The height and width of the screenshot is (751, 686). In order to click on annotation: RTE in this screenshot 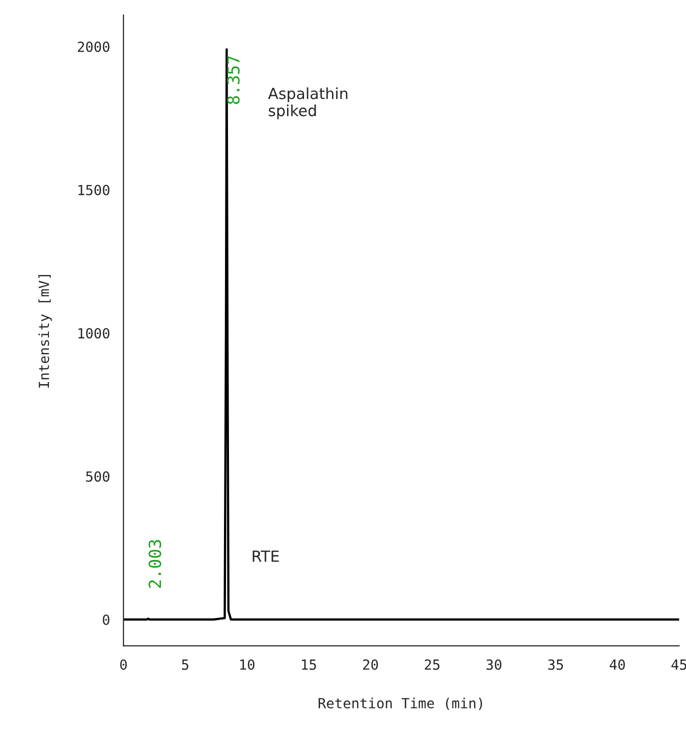, I will do `click(265, 556)`.